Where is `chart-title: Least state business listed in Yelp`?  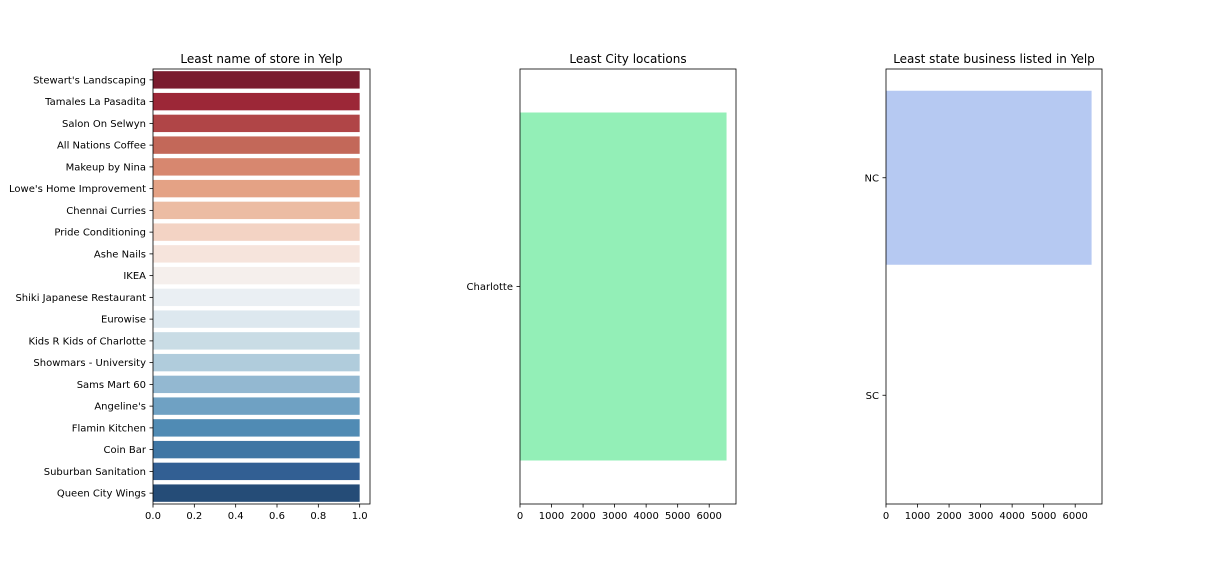 chart-title: Least state business listed in Yelp is located at coordinates (994, 59).